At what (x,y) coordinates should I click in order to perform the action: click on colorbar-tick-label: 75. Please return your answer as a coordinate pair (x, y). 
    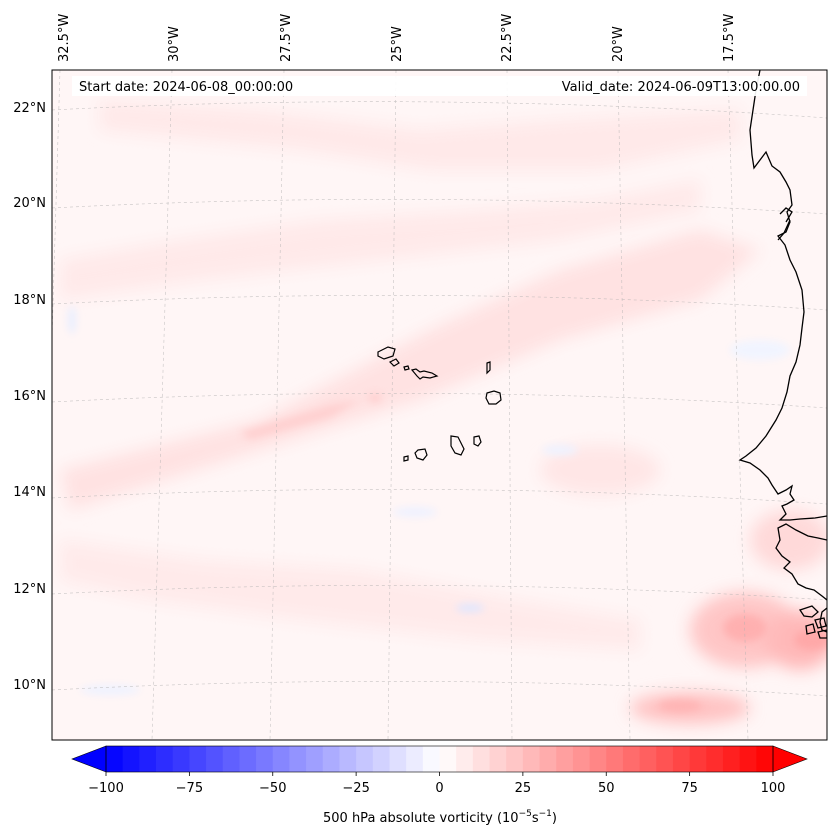
    Looking at the image, I should click on (689, 788).